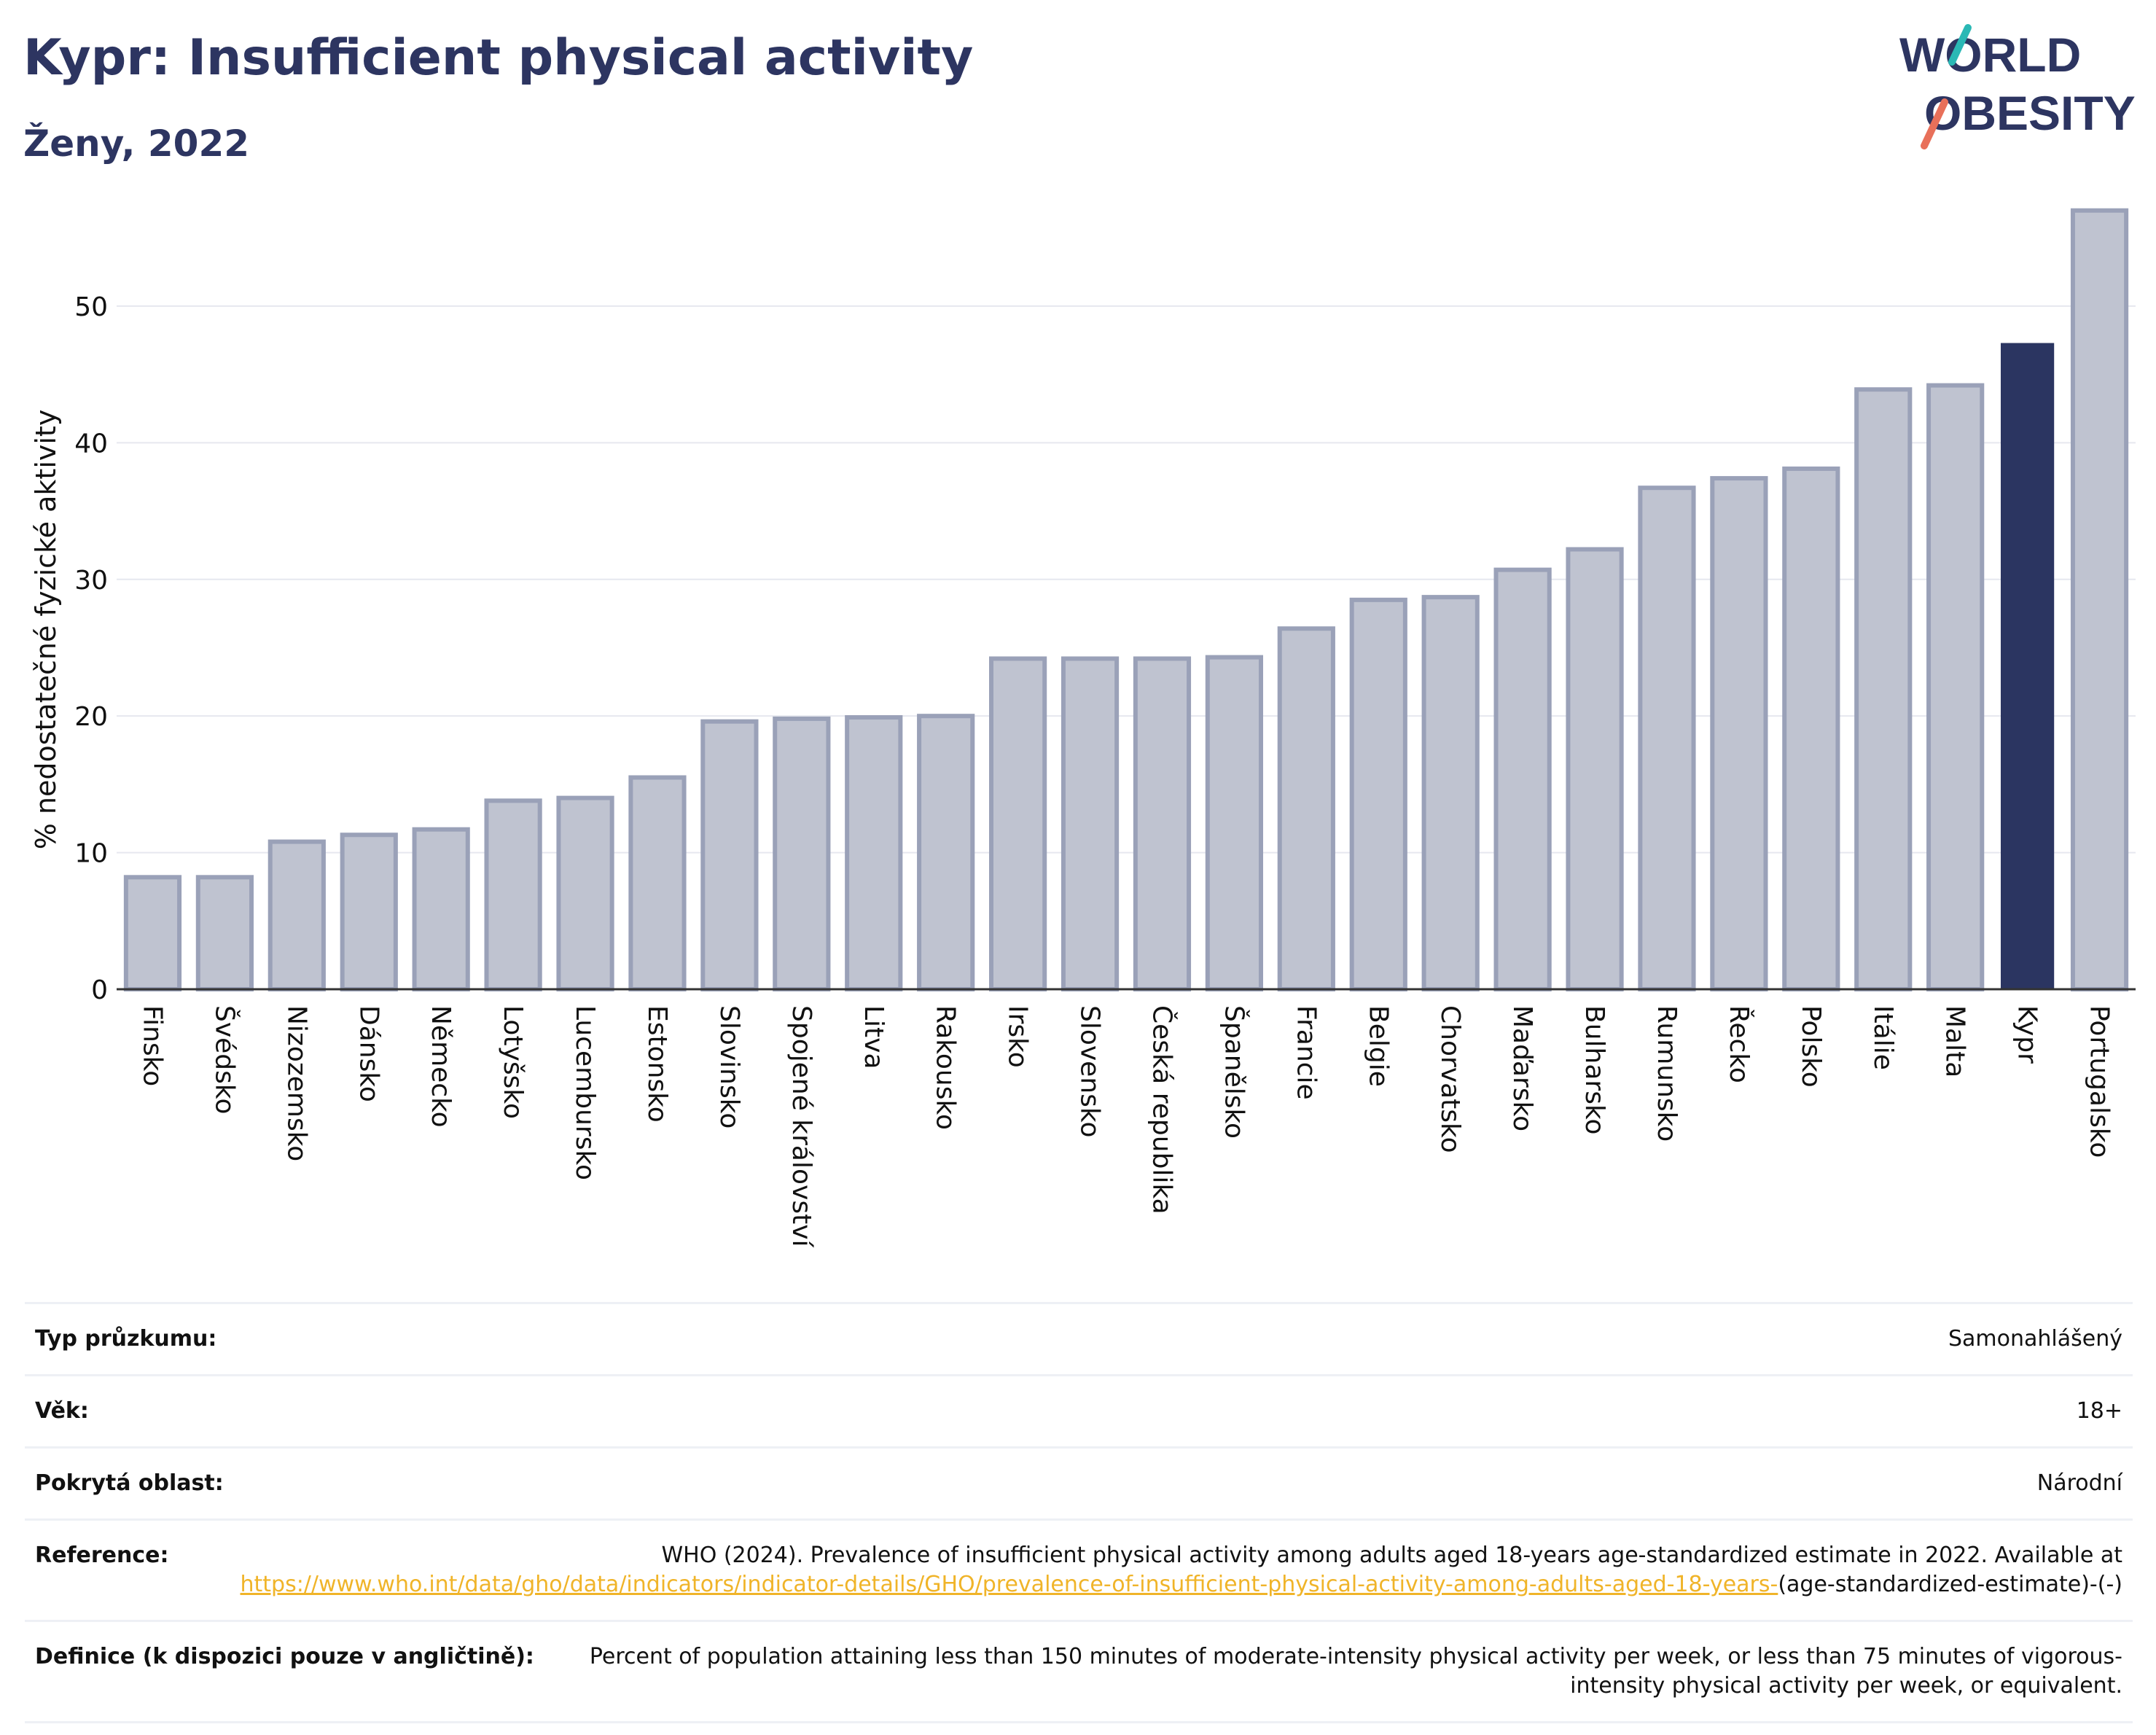 The image size is (2156, 1735). Describe the element at coordinates (62, 1411) in the screenshot. I see `age-label: Věk:` at that location.